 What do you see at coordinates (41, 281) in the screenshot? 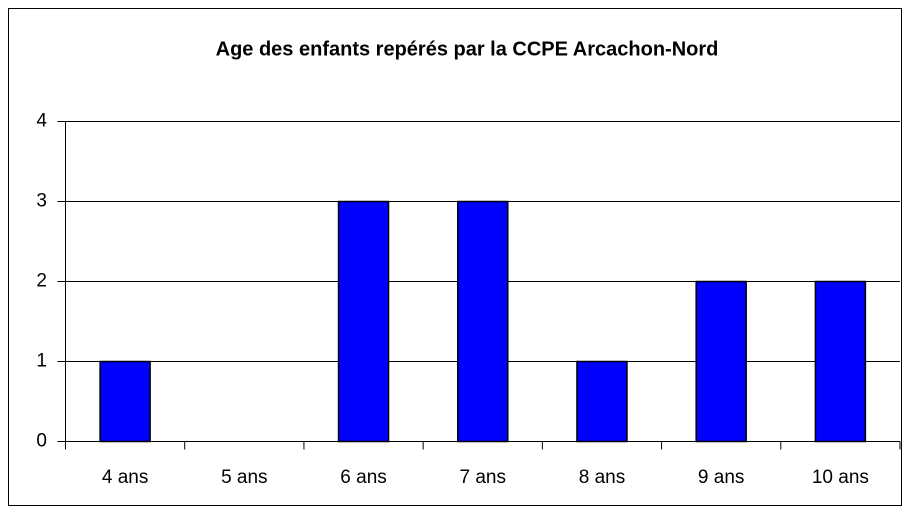
I see `y-tick-label: 2` at bounding box center [41, 281].